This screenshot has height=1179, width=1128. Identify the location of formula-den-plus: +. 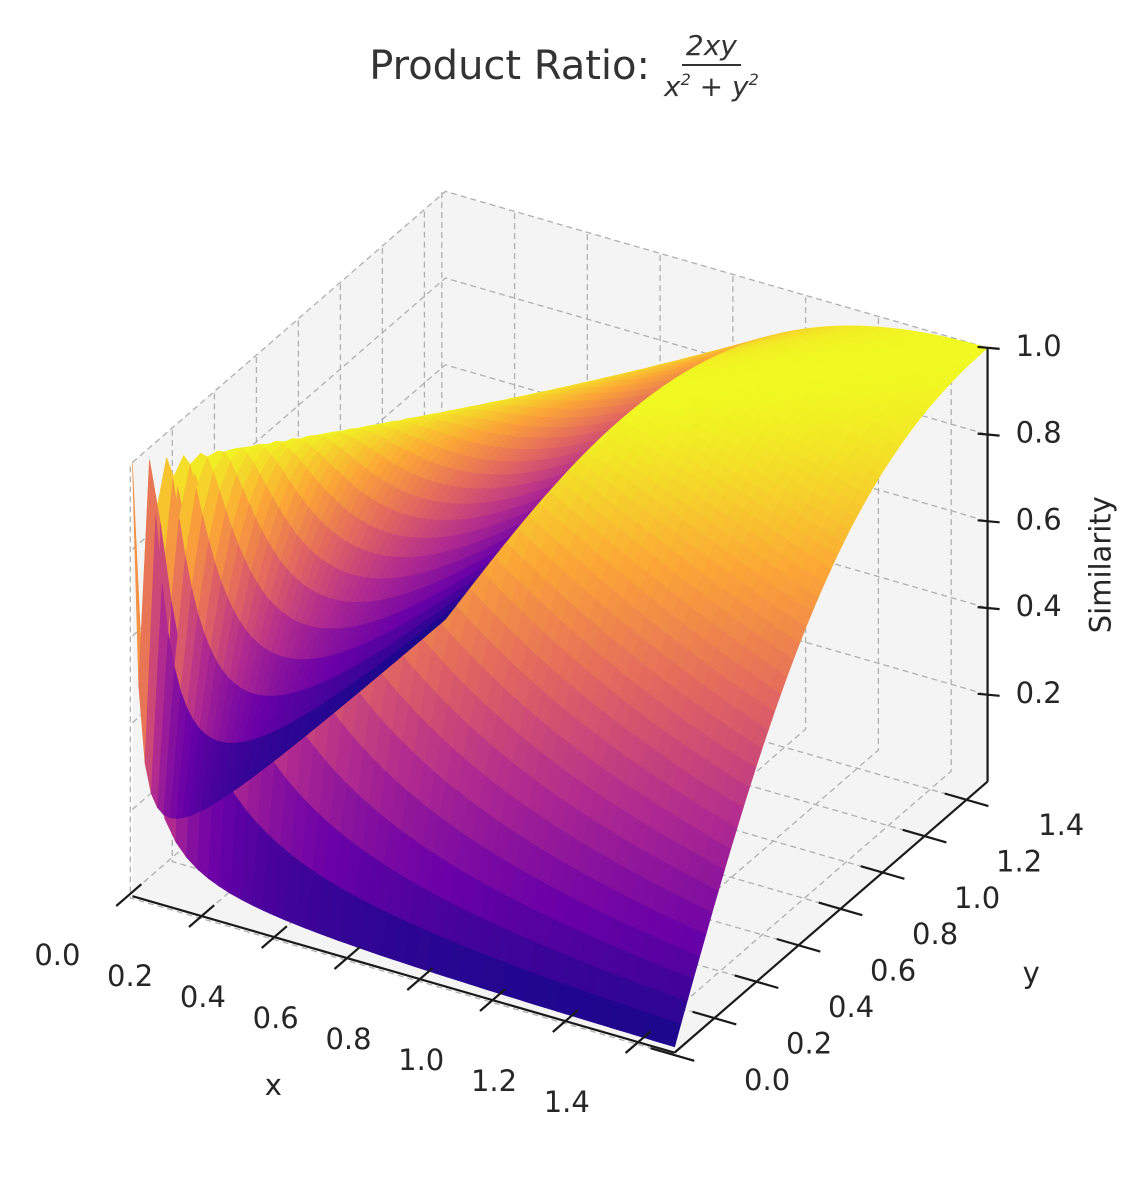
(711, 86).